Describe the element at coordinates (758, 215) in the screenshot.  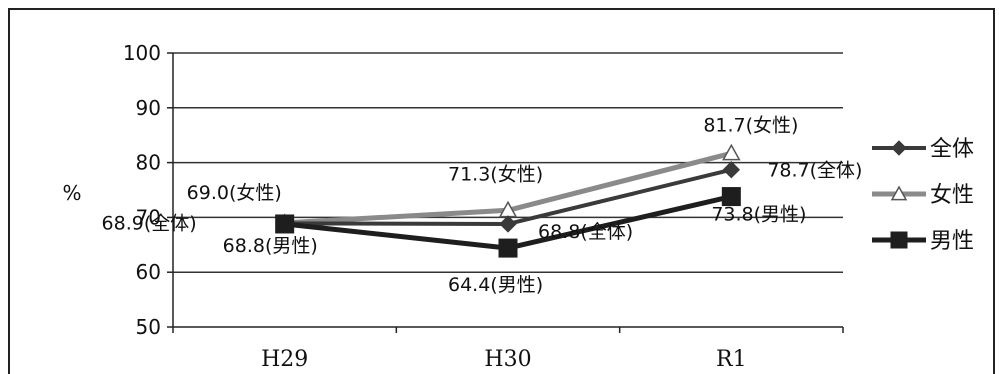
I see `data-label: 73.8(男性)` at that location.